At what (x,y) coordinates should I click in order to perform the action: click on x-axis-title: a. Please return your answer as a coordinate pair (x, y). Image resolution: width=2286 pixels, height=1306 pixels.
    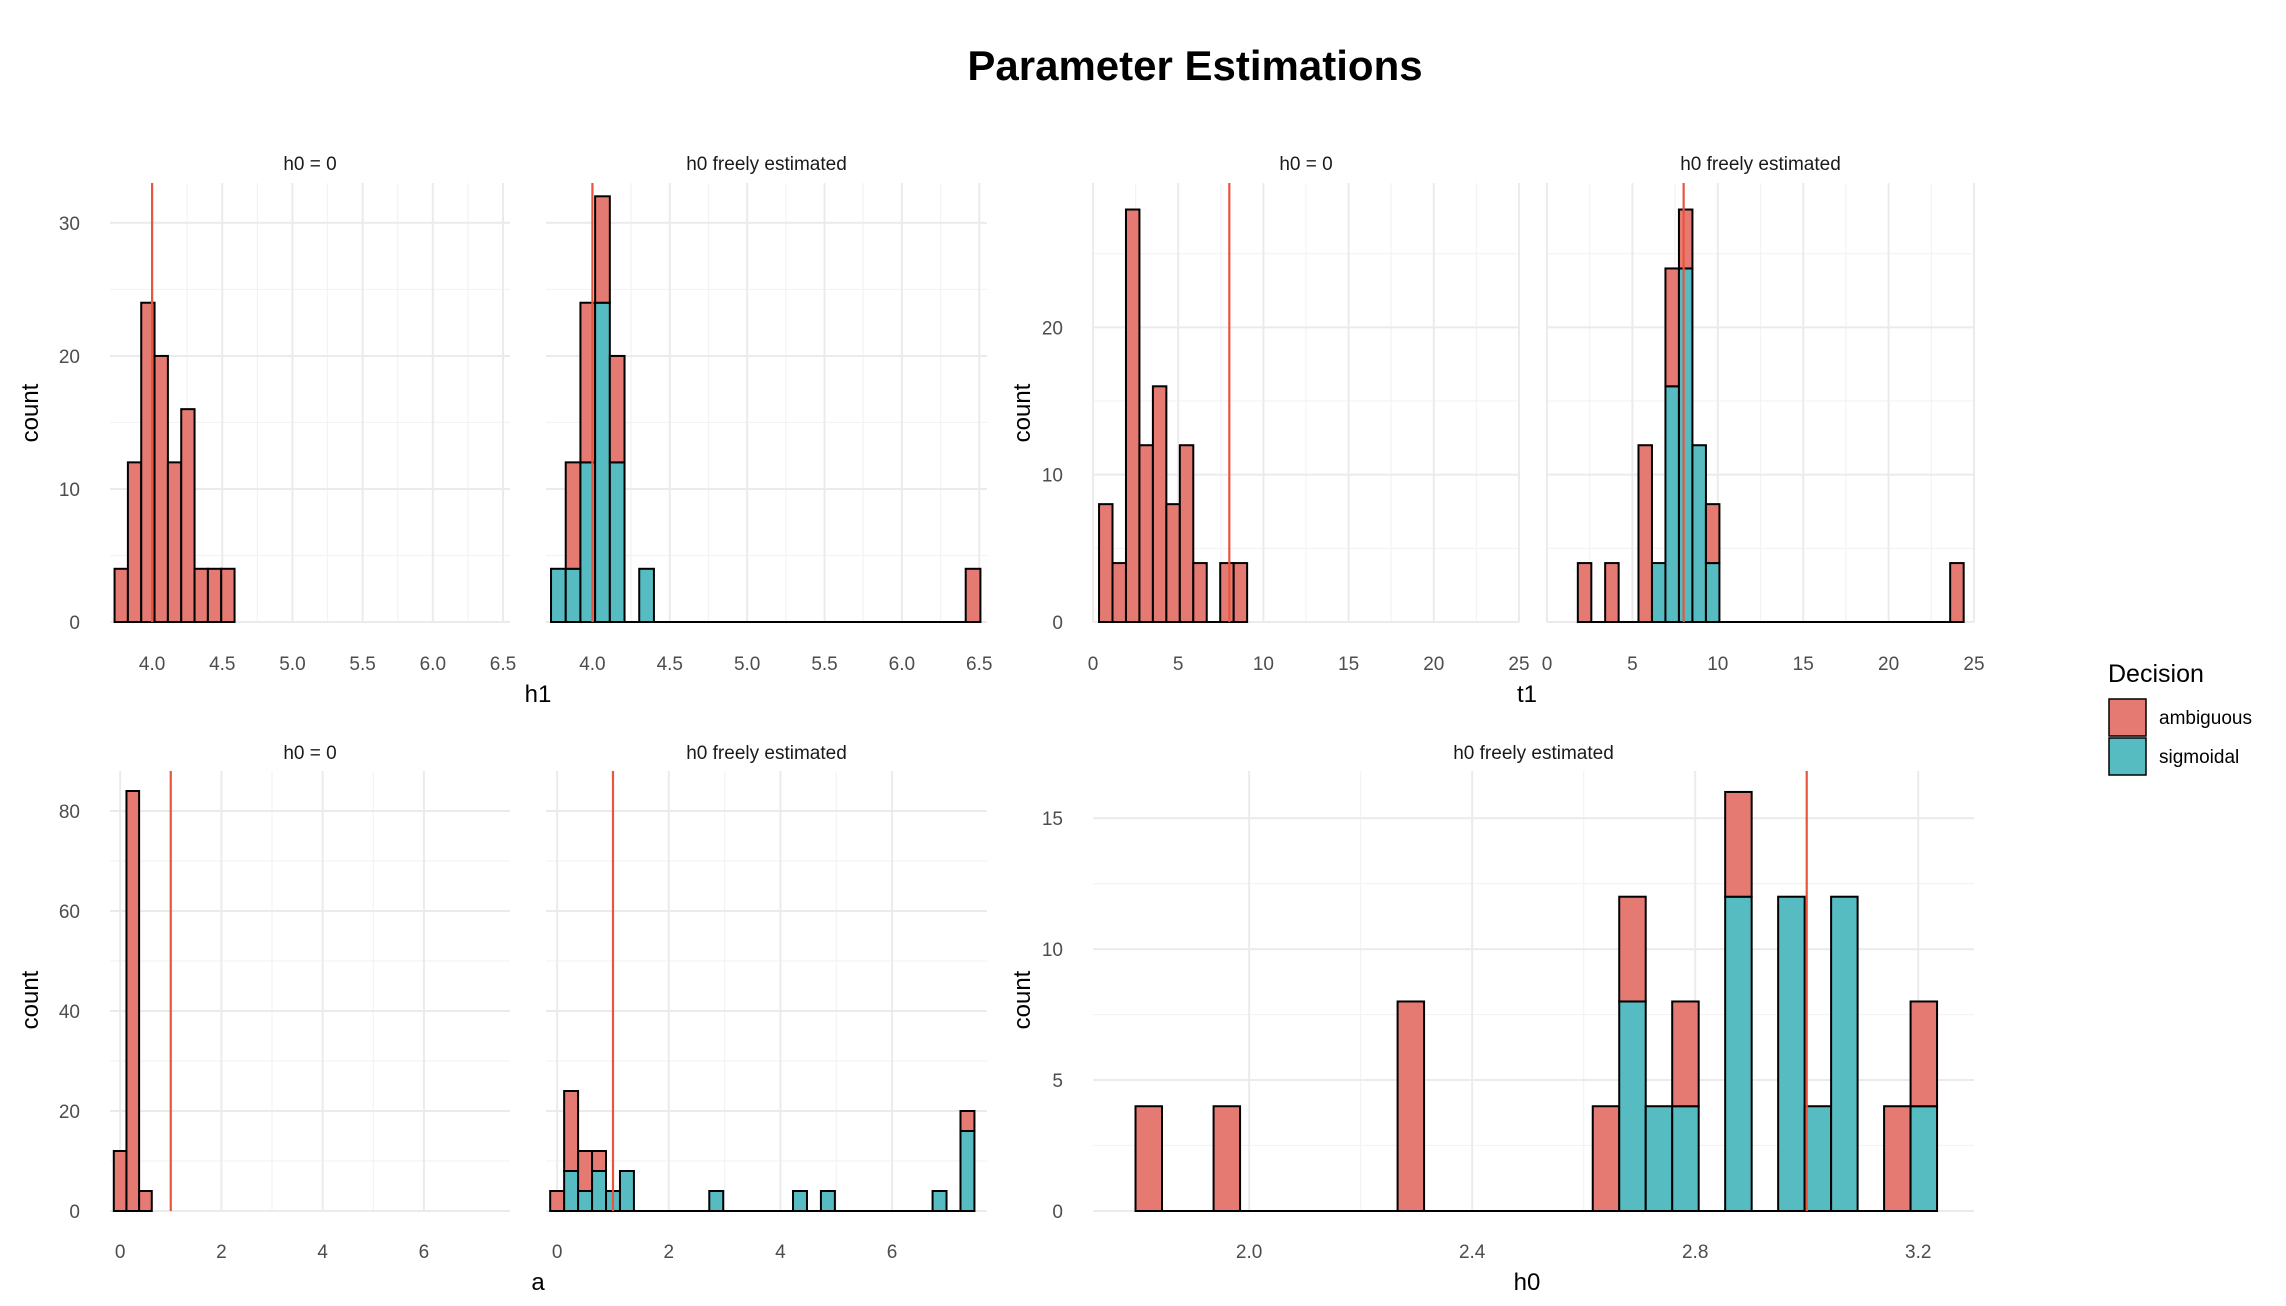
    Looking at the image, I should click on (538, 1282).